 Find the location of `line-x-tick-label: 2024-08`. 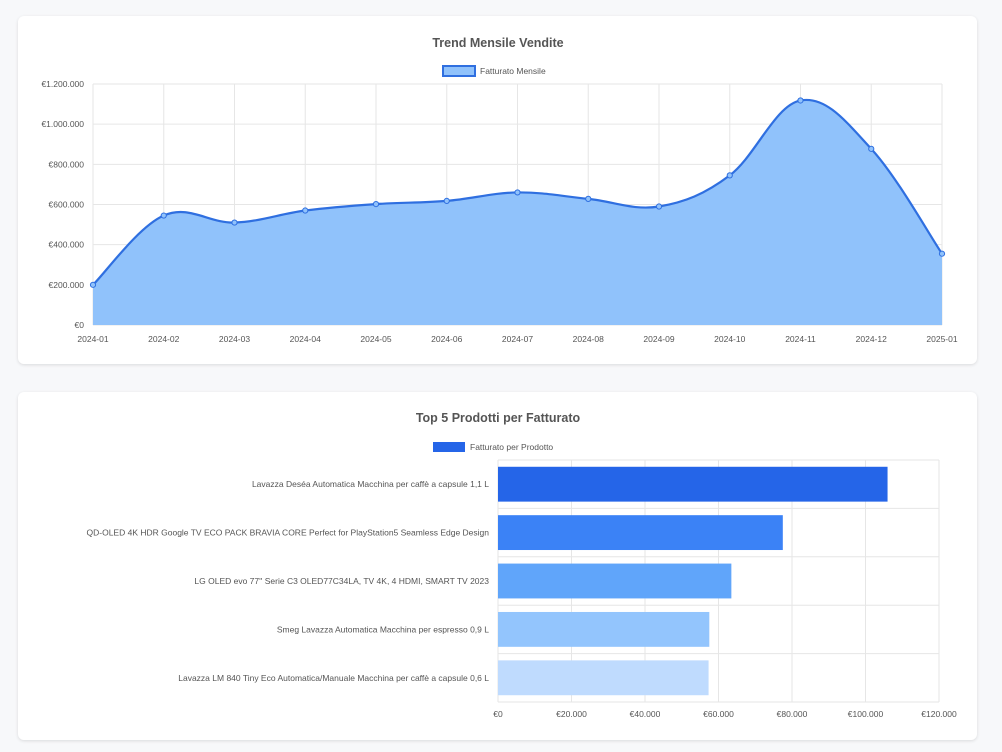

line-x-tick-label: 2024-08 is located at coordinates (588, 339).